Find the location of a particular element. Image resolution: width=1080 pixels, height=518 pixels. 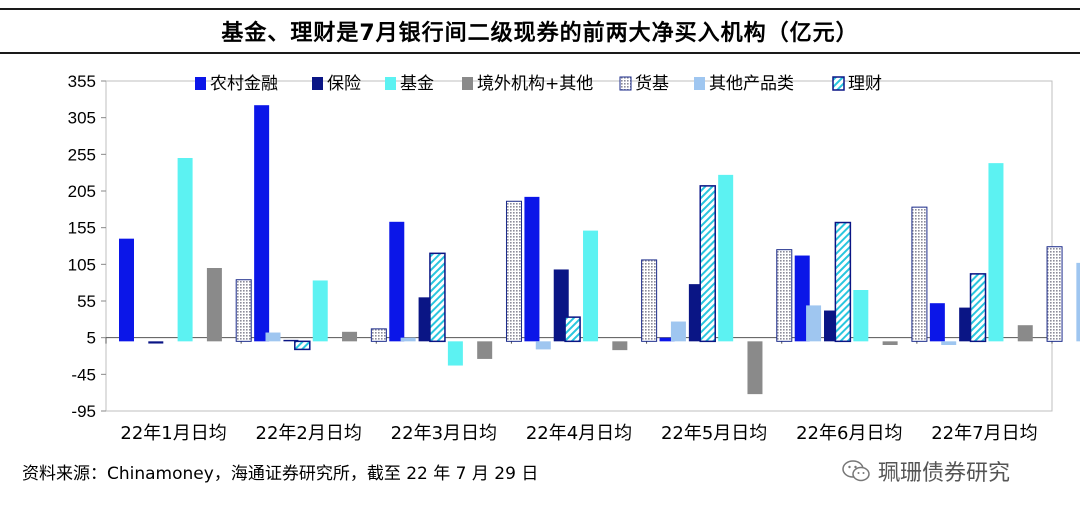

y-tick-label: 205 is located at coordinates (82, 191).